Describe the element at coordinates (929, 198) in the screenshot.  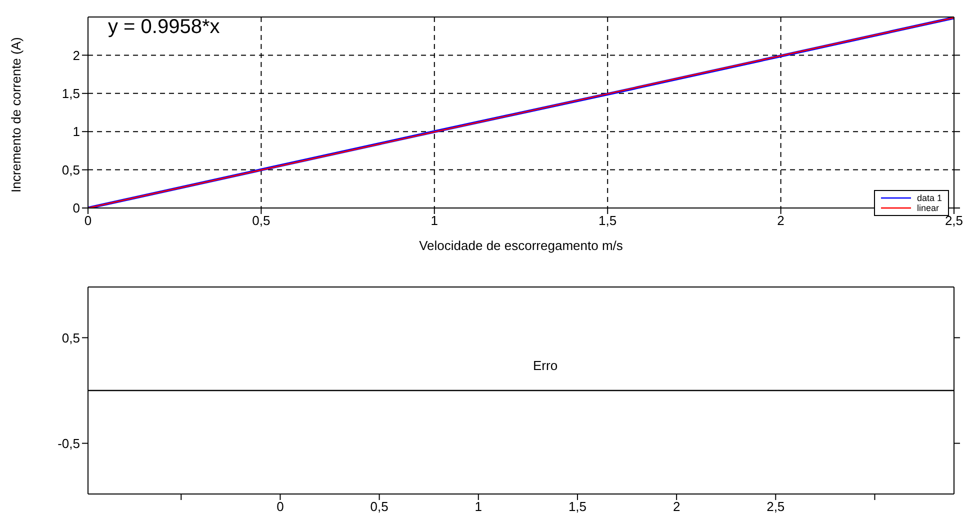
I see `legend-label: data 1` at that location.